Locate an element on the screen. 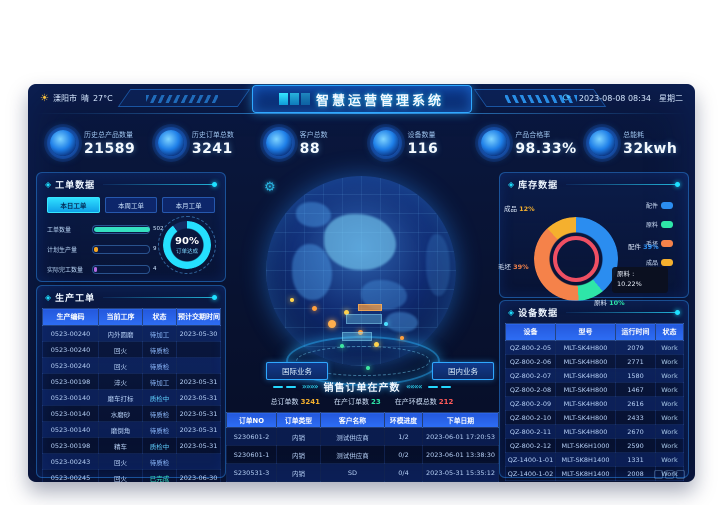 The height and width of the screenshot is (505, 723). kpi-item: 客户总数 88 is located at coordinates (308, 143).